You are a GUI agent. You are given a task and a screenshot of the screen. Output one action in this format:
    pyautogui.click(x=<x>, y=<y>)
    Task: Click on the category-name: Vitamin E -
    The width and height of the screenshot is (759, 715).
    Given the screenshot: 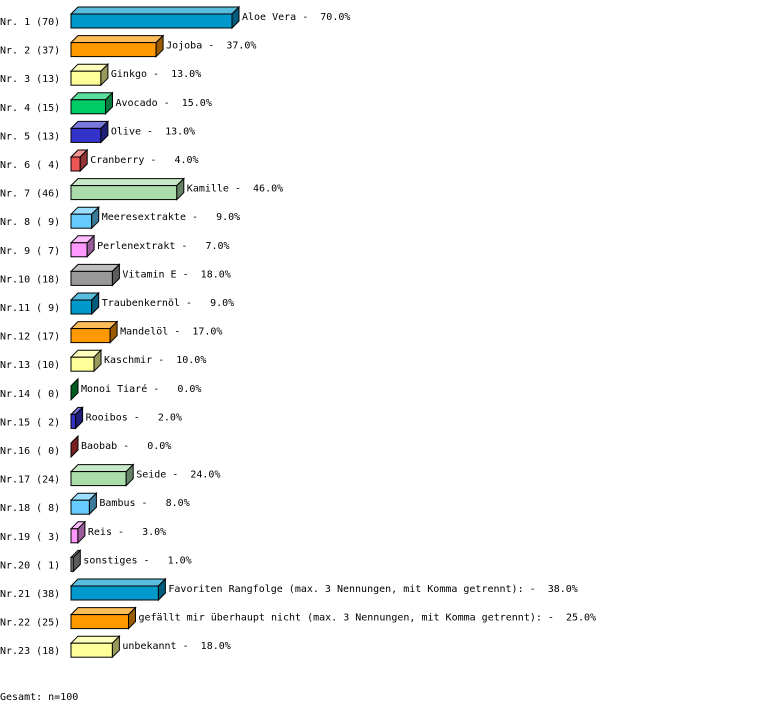 What is the action you would take?
    pyautogui.click(x=161, y=274)
    